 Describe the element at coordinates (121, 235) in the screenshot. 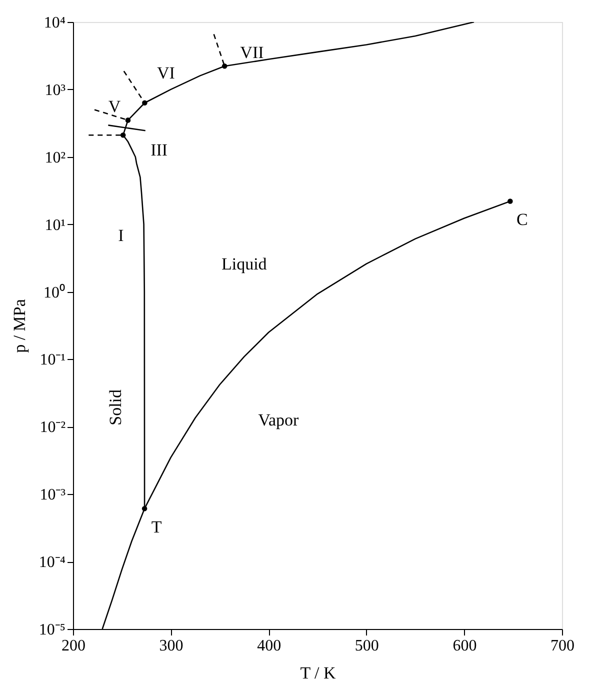

I see `annotation: I` at that location.